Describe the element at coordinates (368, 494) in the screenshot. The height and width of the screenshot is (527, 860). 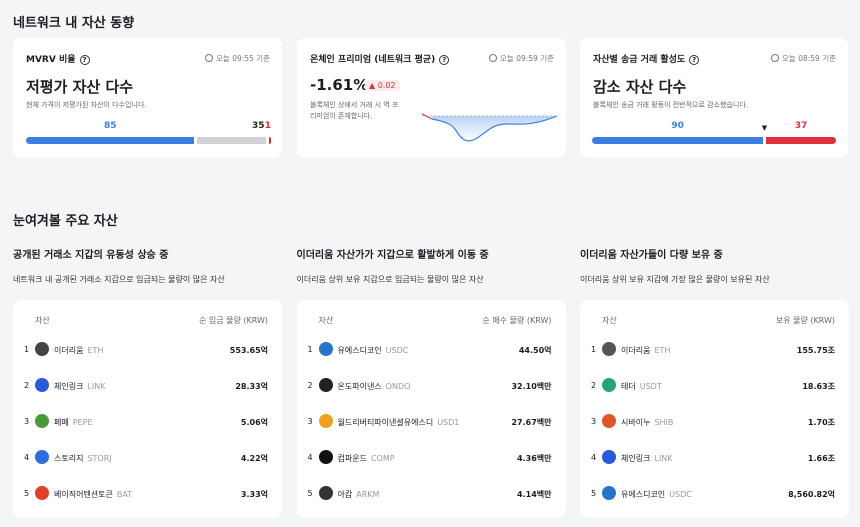
I see `ticker: ARKM` at that location.